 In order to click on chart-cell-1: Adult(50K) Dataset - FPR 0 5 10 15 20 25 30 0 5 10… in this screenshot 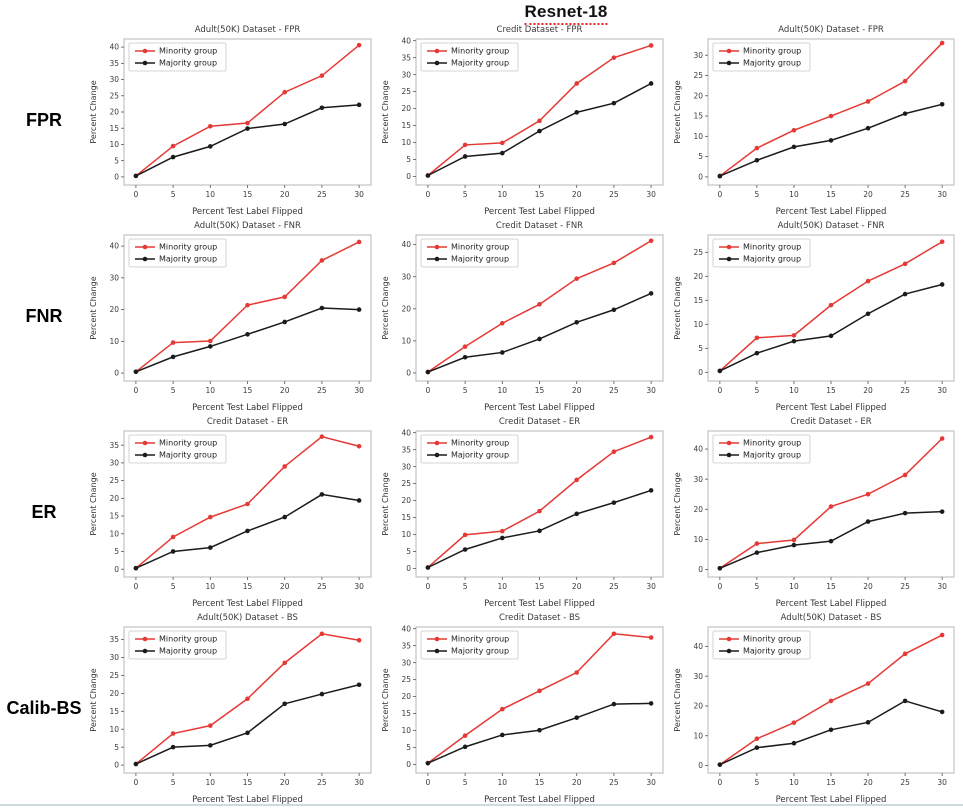, I will do `click(234, 120)`.